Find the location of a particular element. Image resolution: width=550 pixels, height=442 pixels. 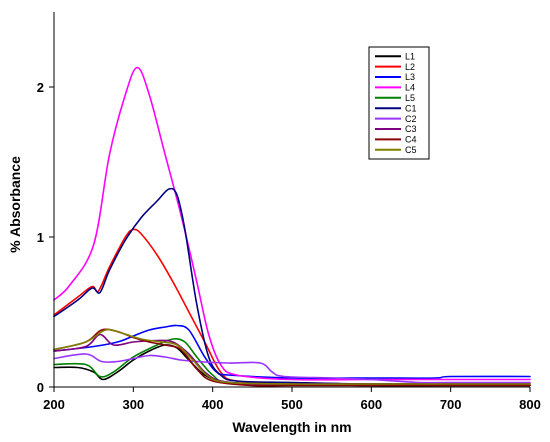

x-tick-label: 400 is located at coordinates (213, 404).